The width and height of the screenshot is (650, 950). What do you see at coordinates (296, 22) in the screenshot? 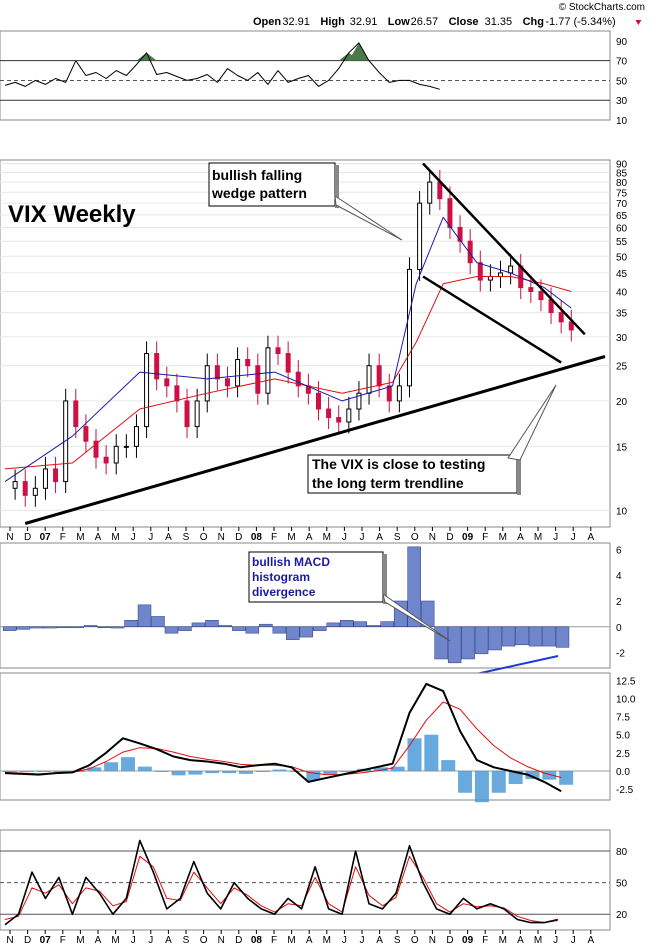
I see `header-value: 32.91` at bounding box center [296, 22].